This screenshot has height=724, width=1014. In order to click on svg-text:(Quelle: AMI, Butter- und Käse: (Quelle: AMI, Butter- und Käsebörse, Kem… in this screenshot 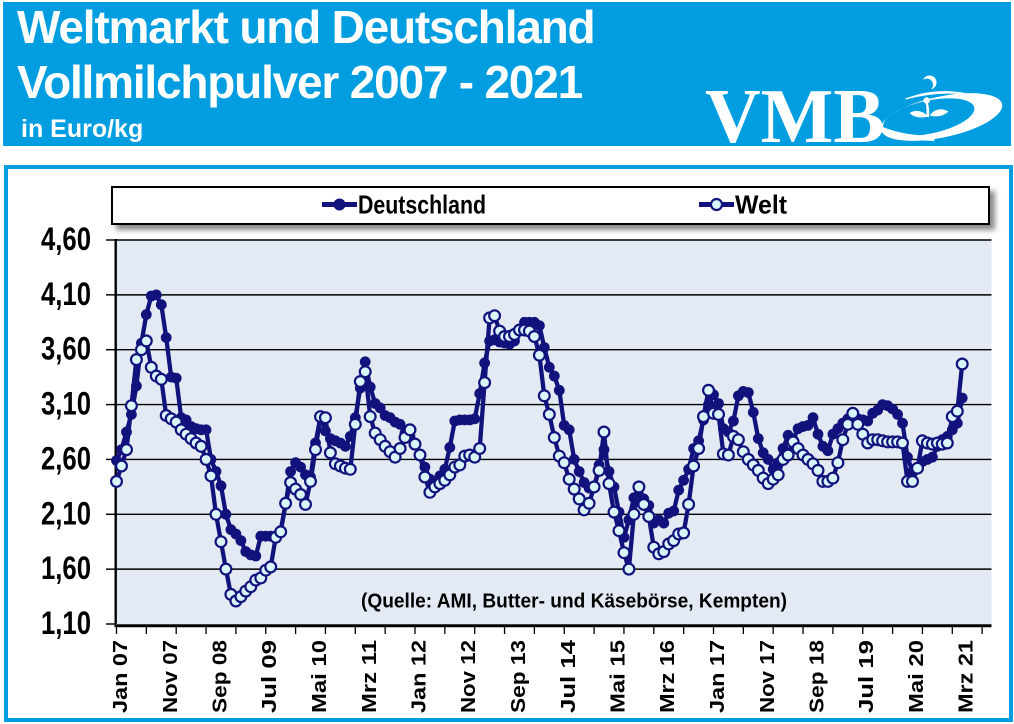, I will do `click(574, 602)`.